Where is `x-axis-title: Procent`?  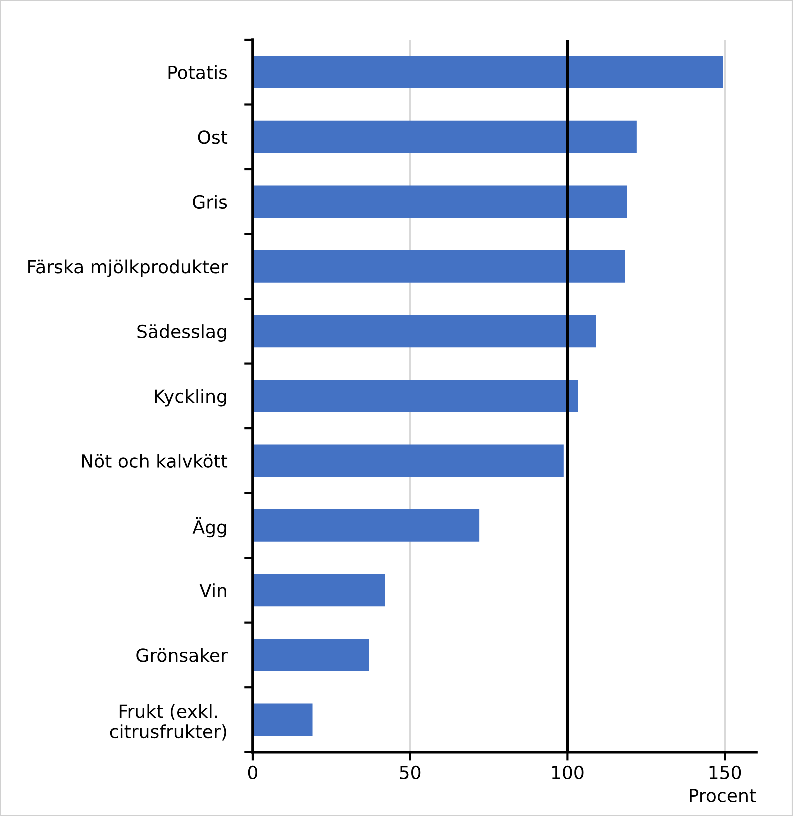 x-axis-title: Procent is located at coordinates (723, 796).